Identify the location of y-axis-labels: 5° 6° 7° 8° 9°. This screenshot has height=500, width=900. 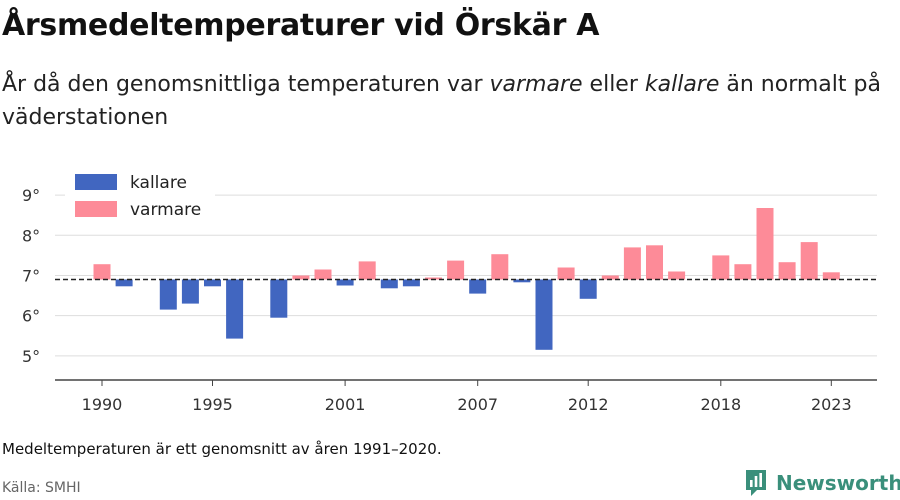
(31, 276).